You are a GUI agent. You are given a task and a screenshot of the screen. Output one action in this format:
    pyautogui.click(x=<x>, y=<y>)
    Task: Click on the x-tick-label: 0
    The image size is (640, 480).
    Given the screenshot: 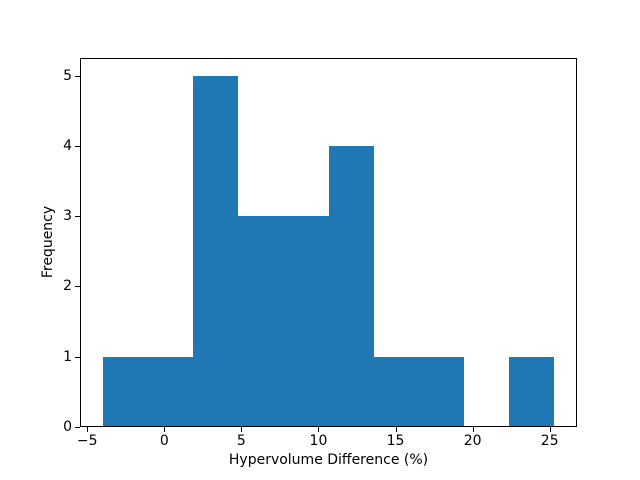 What is the action you would take?
    pyautogui.click(x=164, y=441)
    